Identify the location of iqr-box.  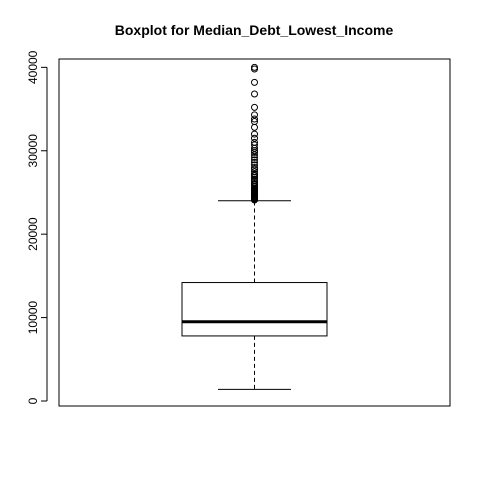
(254, 309).